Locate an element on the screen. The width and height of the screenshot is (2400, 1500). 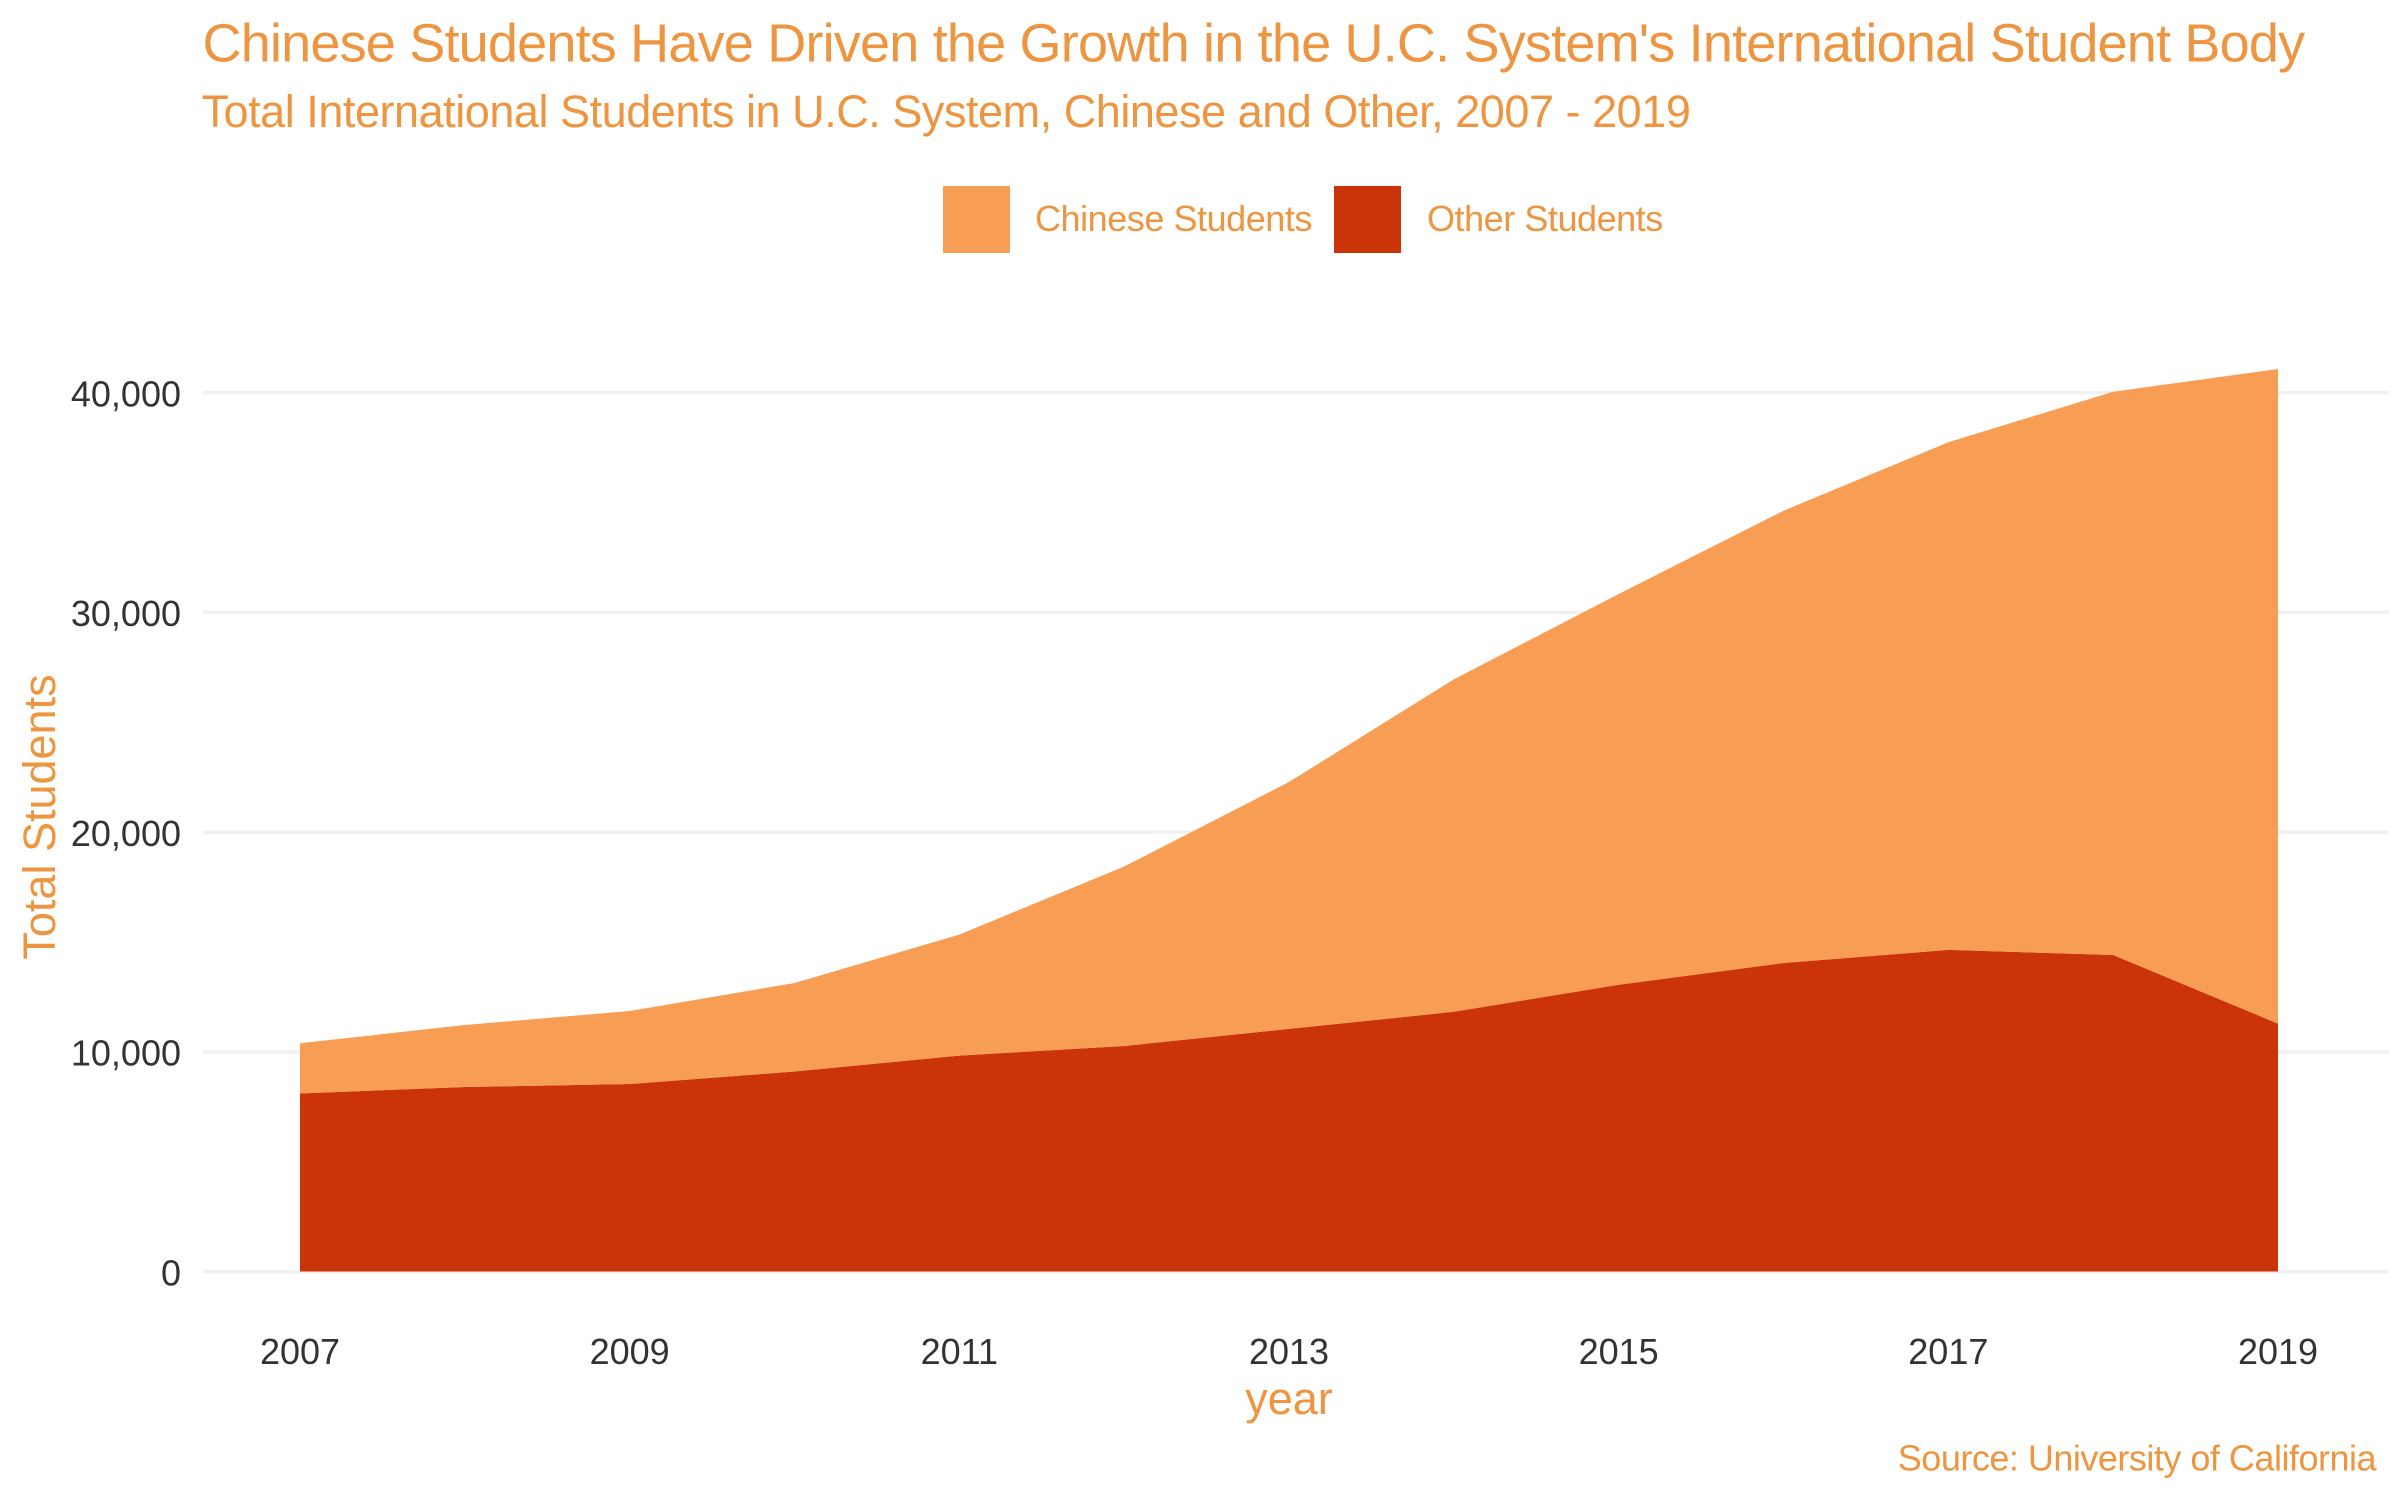
svg-text: 2019 is located at coordinates (2278, 1351).